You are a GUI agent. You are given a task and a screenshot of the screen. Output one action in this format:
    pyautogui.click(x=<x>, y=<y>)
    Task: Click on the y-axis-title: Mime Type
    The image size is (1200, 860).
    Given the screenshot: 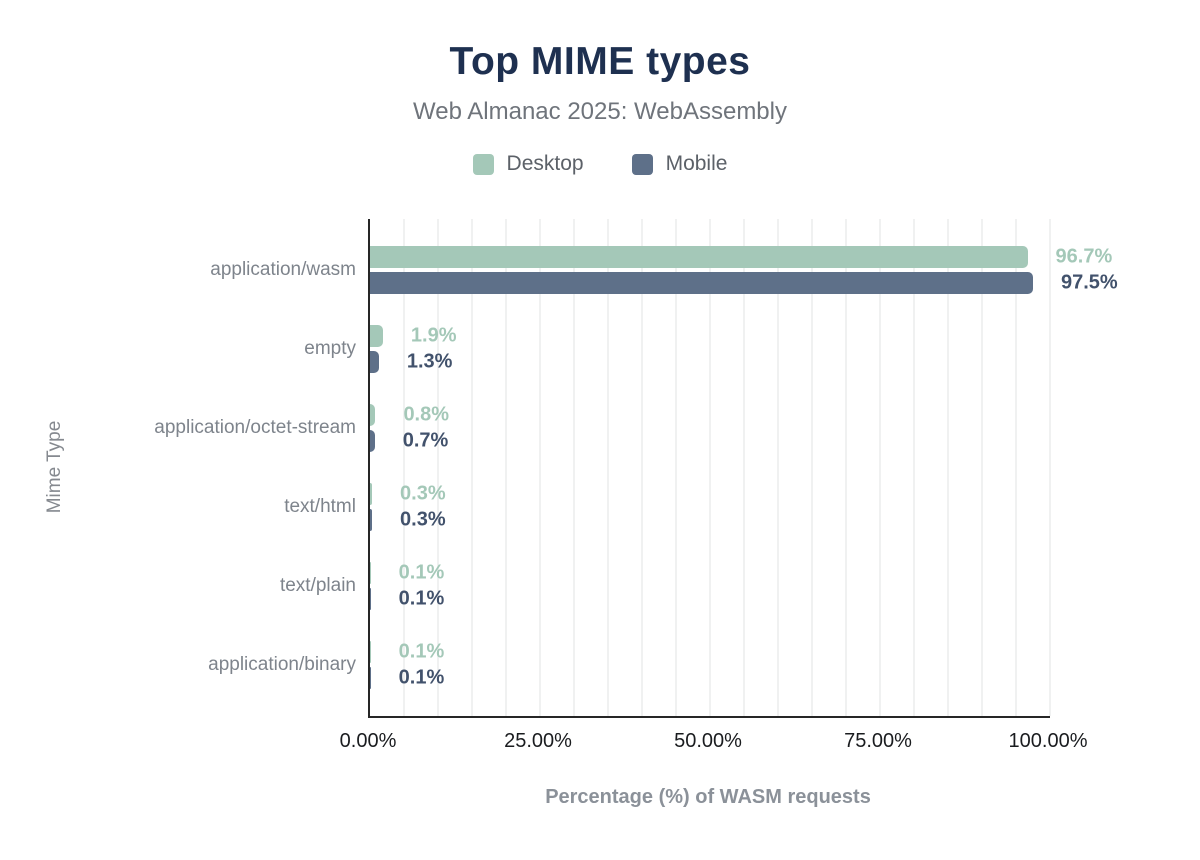 What is the action you would take?
    pyautogui.click(x=54, y=467)
    